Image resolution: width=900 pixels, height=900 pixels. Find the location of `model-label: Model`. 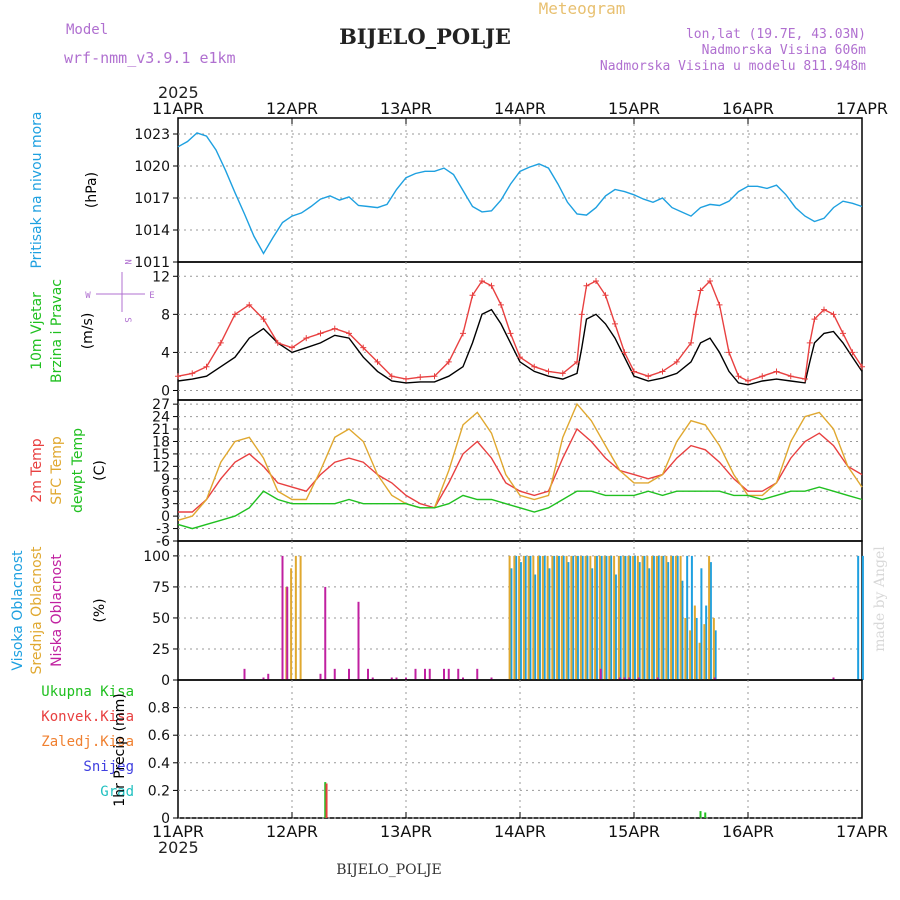

model-label: Model is located at coordinates (87, 30).